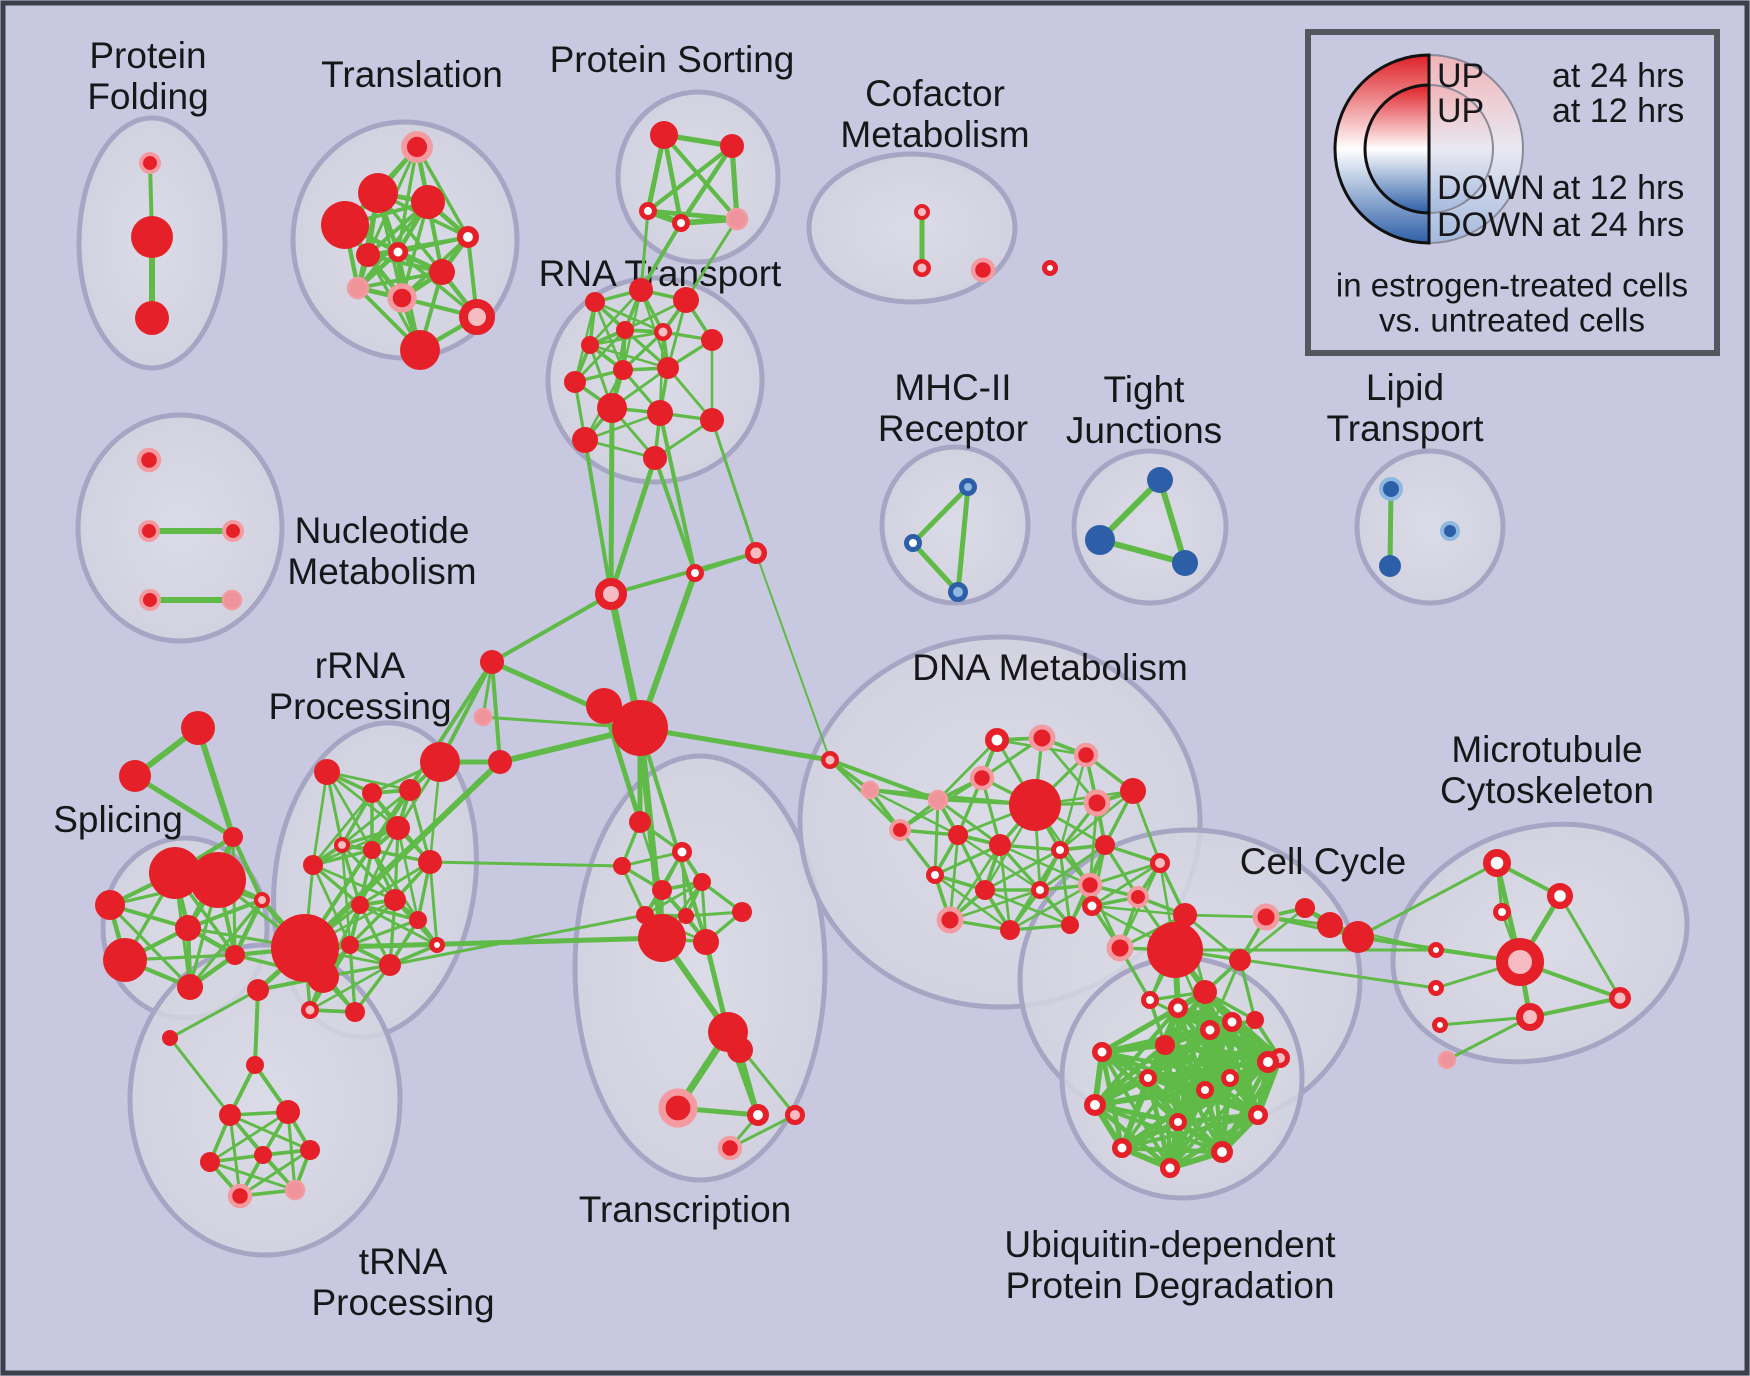 The height and width of the screenshot is (1376, 1750). What do you see at coordinates (149, 460) in the screenshot?
I see `node-N1` at bounding box center [149, 460].